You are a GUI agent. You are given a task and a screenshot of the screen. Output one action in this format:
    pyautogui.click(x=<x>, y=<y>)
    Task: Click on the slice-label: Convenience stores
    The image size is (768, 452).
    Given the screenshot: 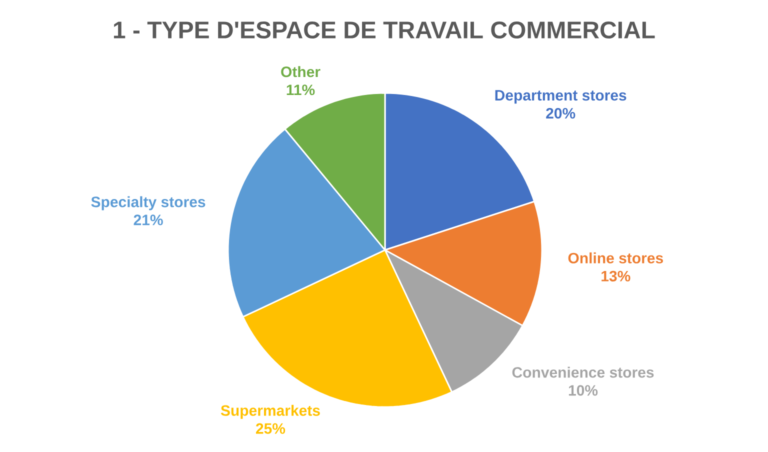 What is the action you would take?
    pyautogui.click(x=583, y=372)
    